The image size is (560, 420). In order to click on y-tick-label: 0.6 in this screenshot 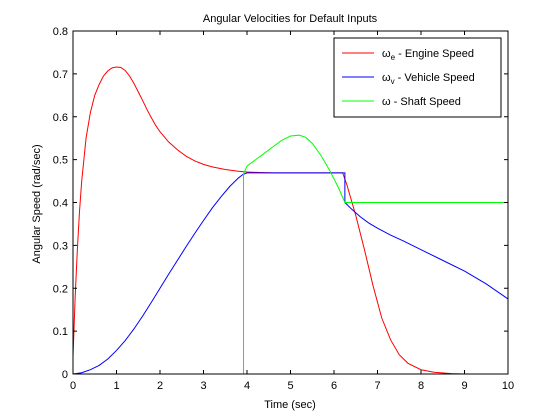, I will do `click(60, 118)`.